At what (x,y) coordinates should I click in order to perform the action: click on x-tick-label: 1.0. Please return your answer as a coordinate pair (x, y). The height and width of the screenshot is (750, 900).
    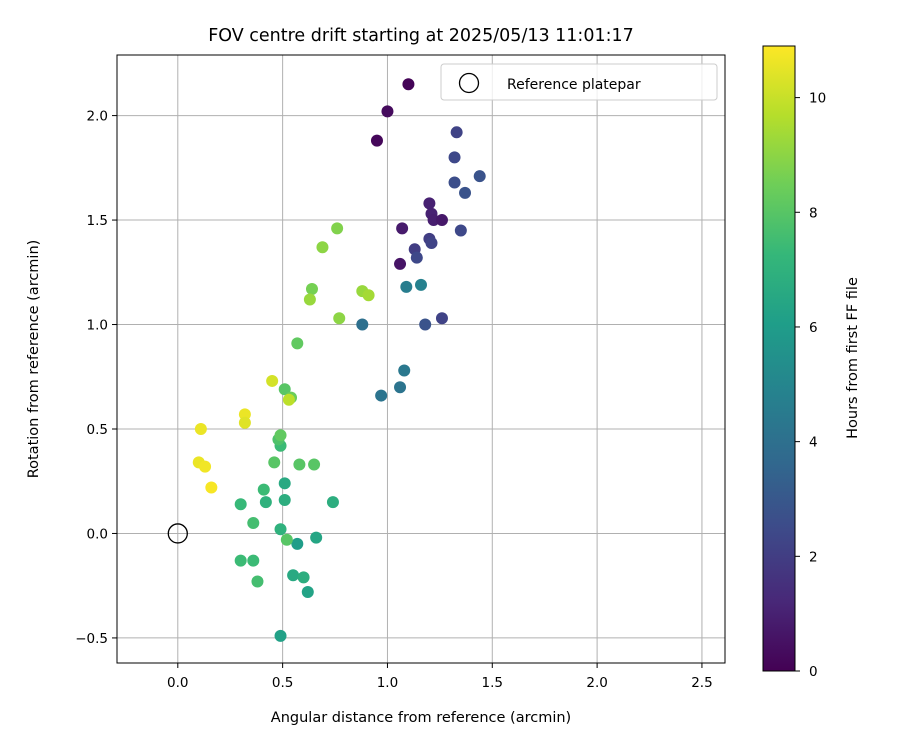
    Looking at the image, I should click on (387, 683).